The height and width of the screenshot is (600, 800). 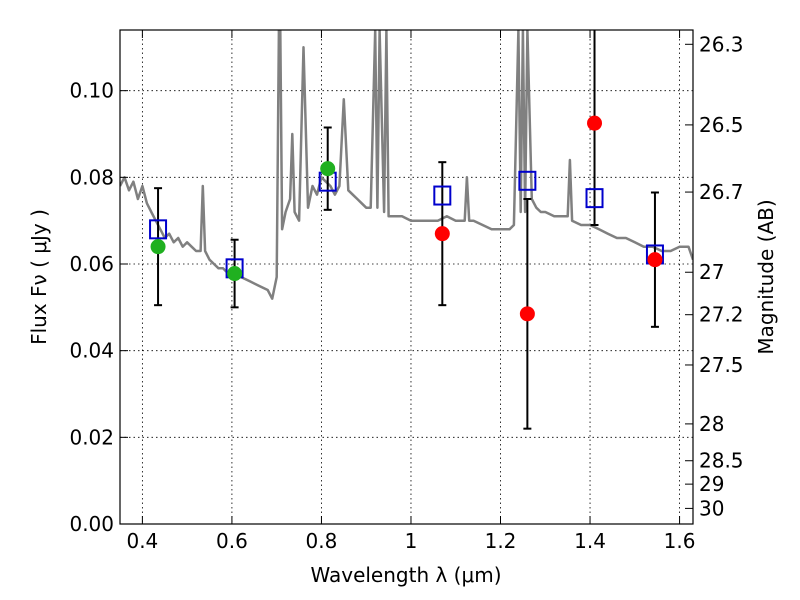 What do you see at coordinates (680, 541) in the screenshot?
I see `x-tick-label: 1.6` at bounding box center [680, 541].